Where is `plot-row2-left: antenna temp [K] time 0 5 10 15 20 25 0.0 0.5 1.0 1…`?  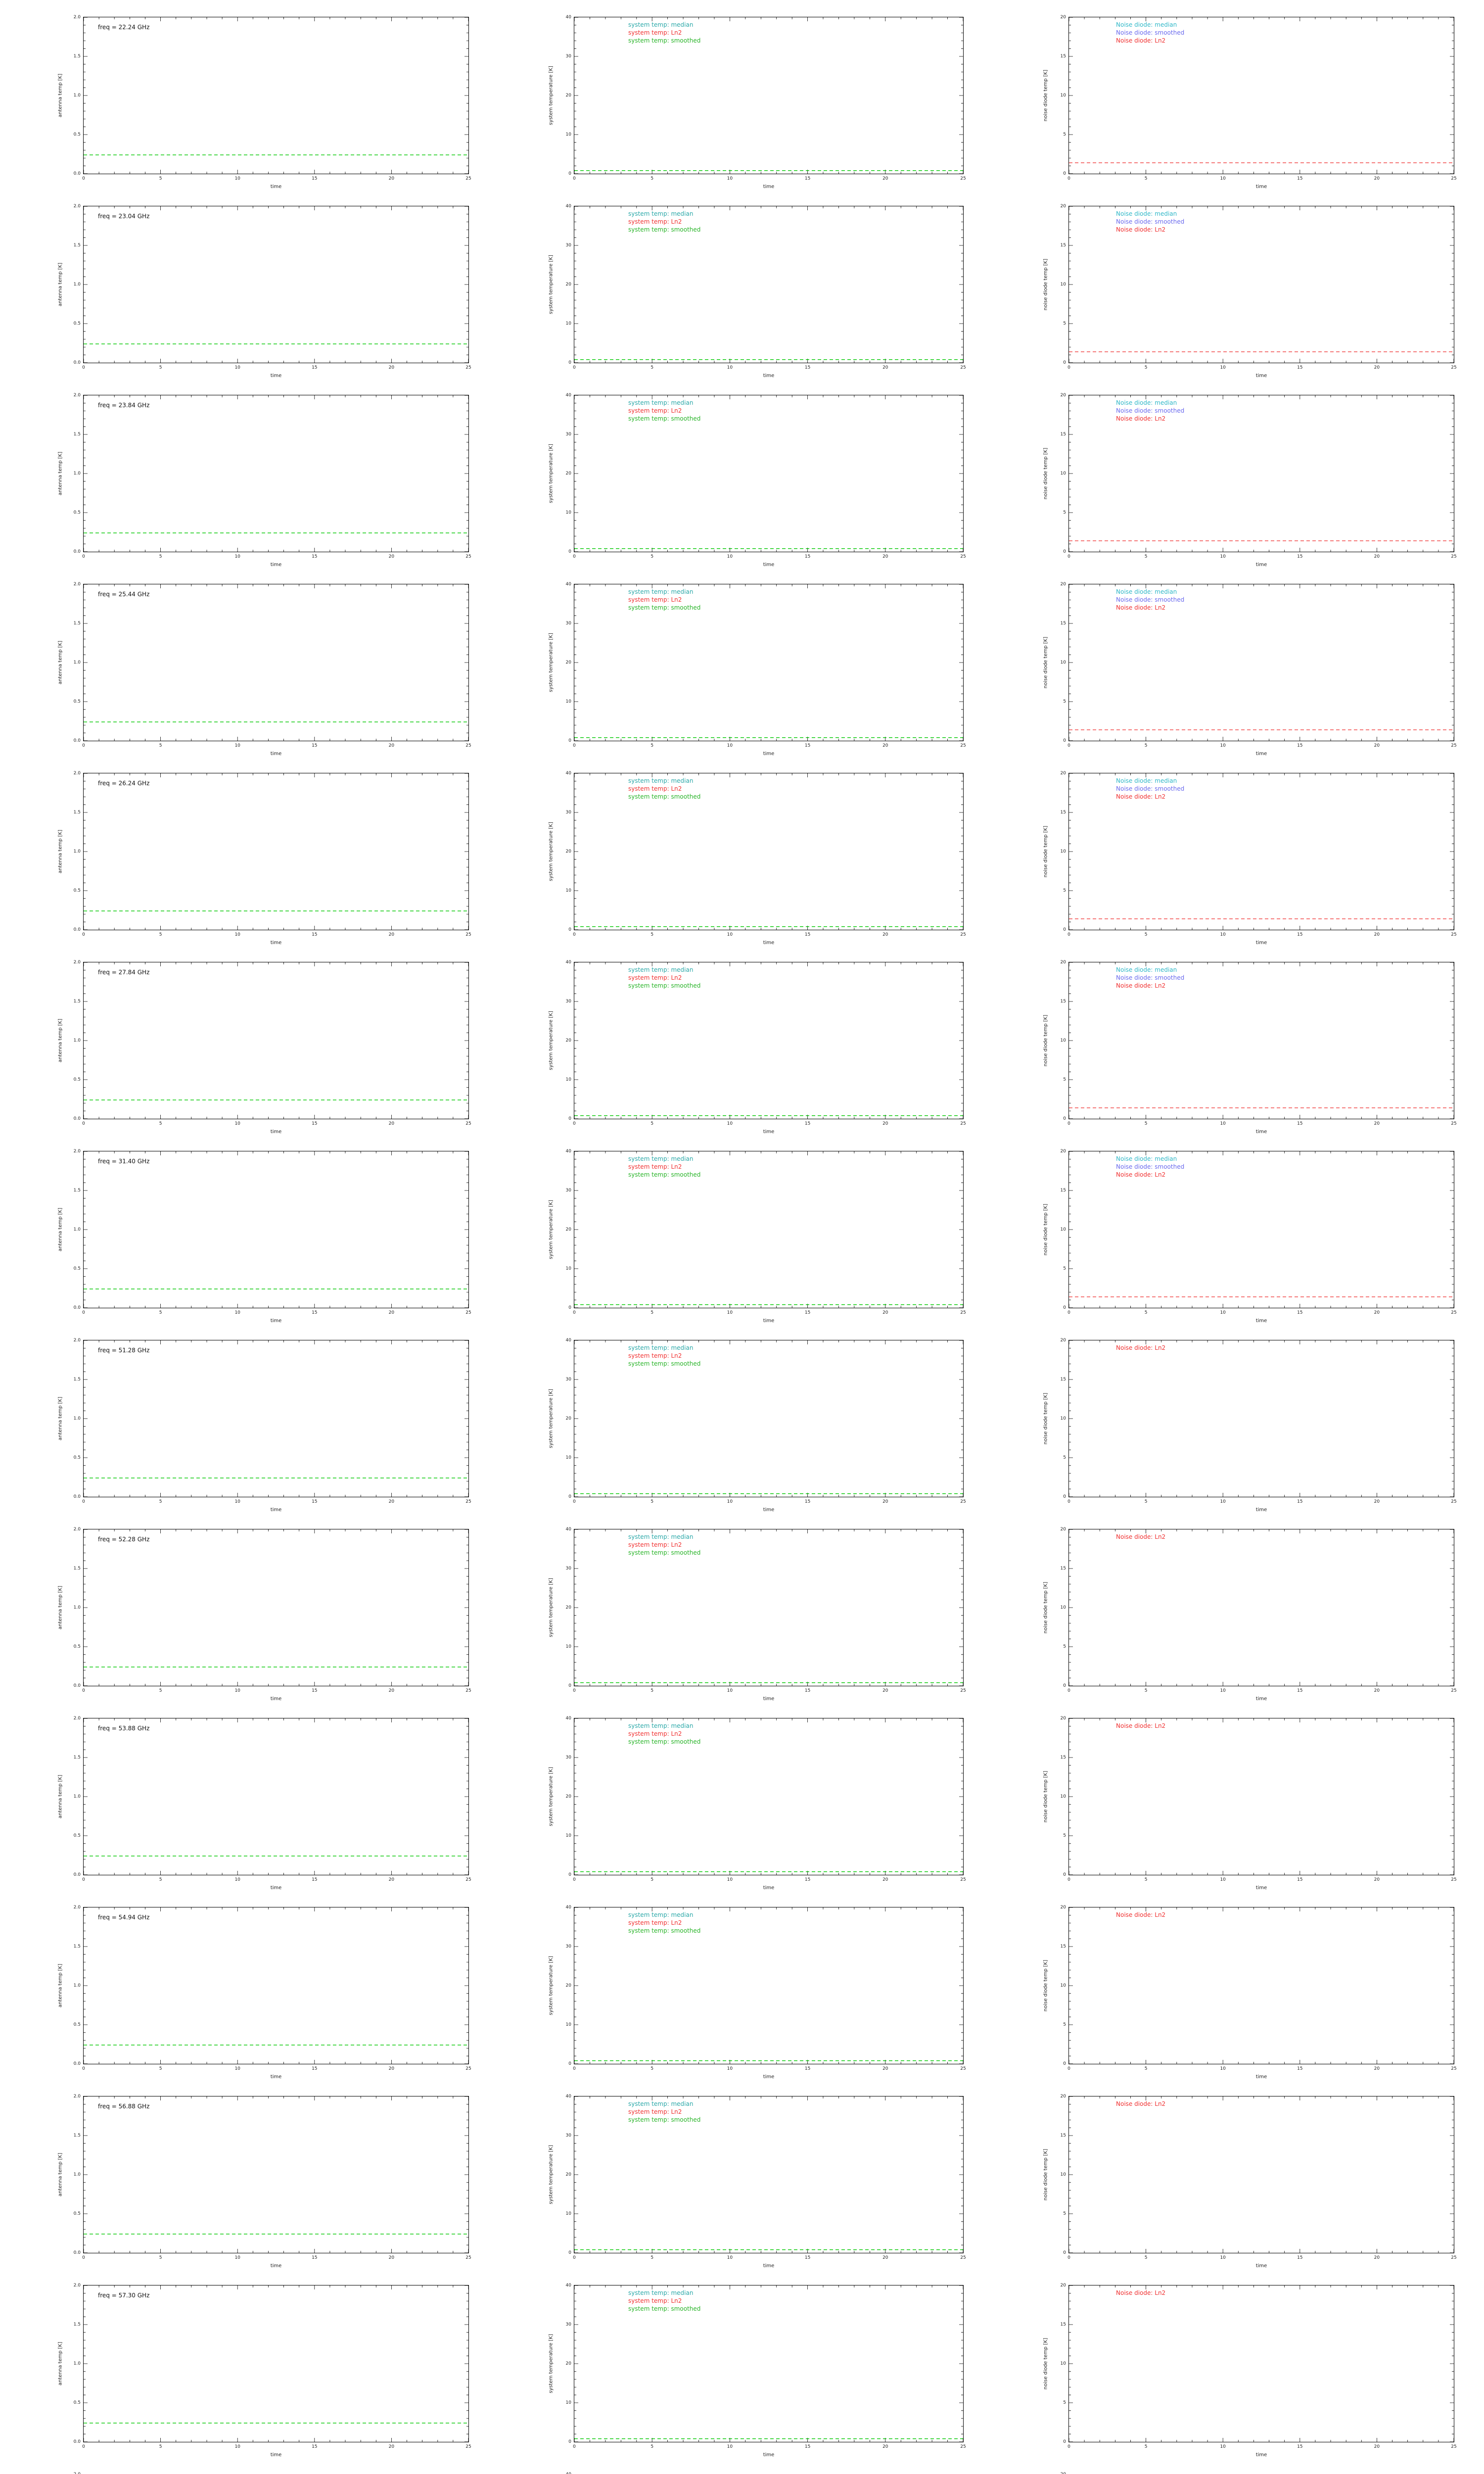
plot-row2-left: antenna temp [K] time 0 5 10 15 20 25 0.0 0.5 1.0 1… is located at coordinates (264, 292).